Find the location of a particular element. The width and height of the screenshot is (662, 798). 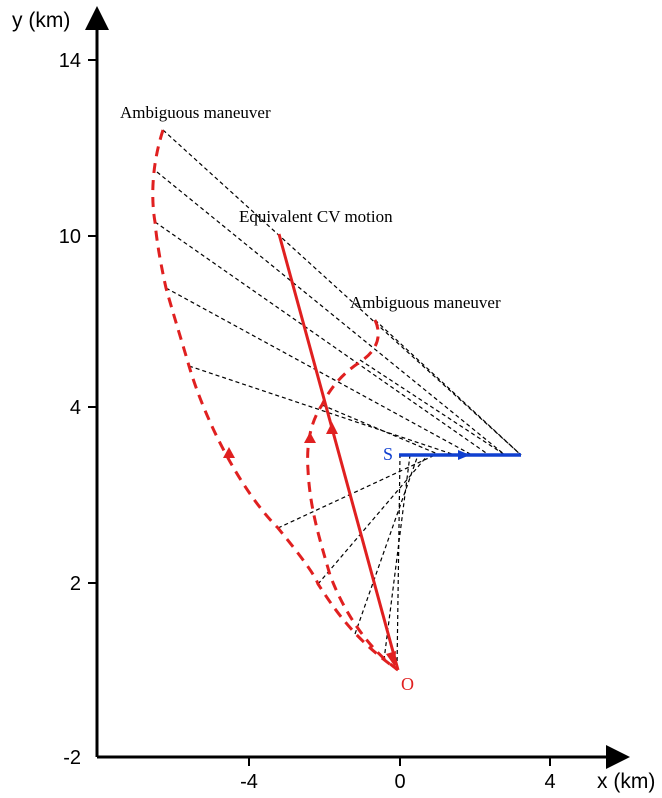

y-axis is located at coordinates (97, 381).